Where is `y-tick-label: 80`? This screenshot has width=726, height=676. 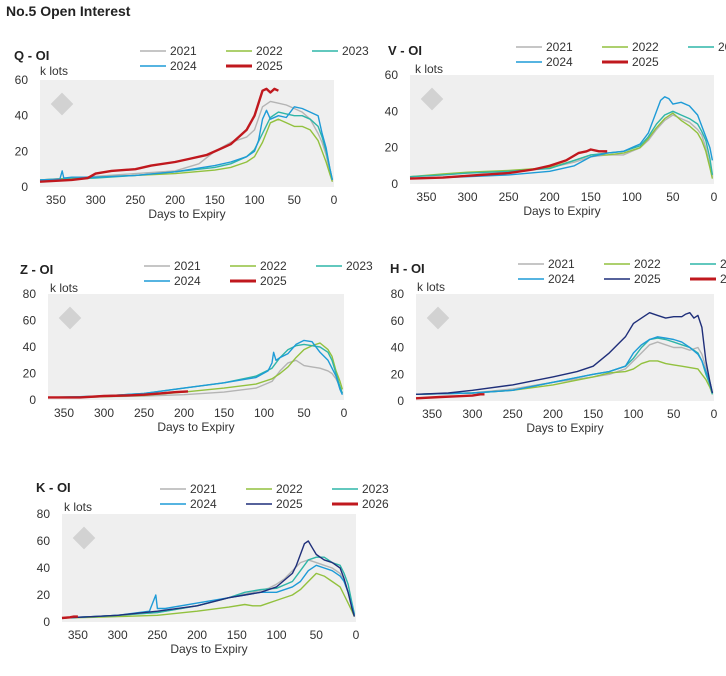 y-tick-label: 80 is located at coordinates (398, 294).